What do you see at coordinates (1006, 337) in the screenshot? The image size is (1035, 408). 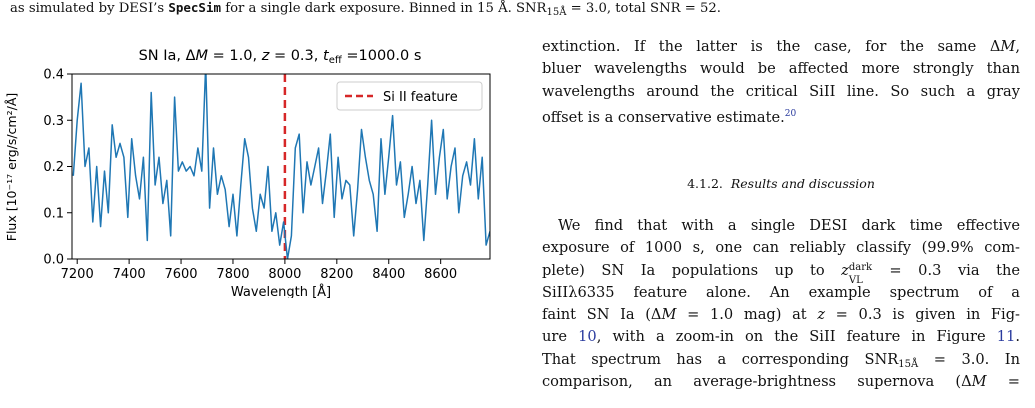 I see `figure-ref-link: 11` at bounding box center [1006, 337].